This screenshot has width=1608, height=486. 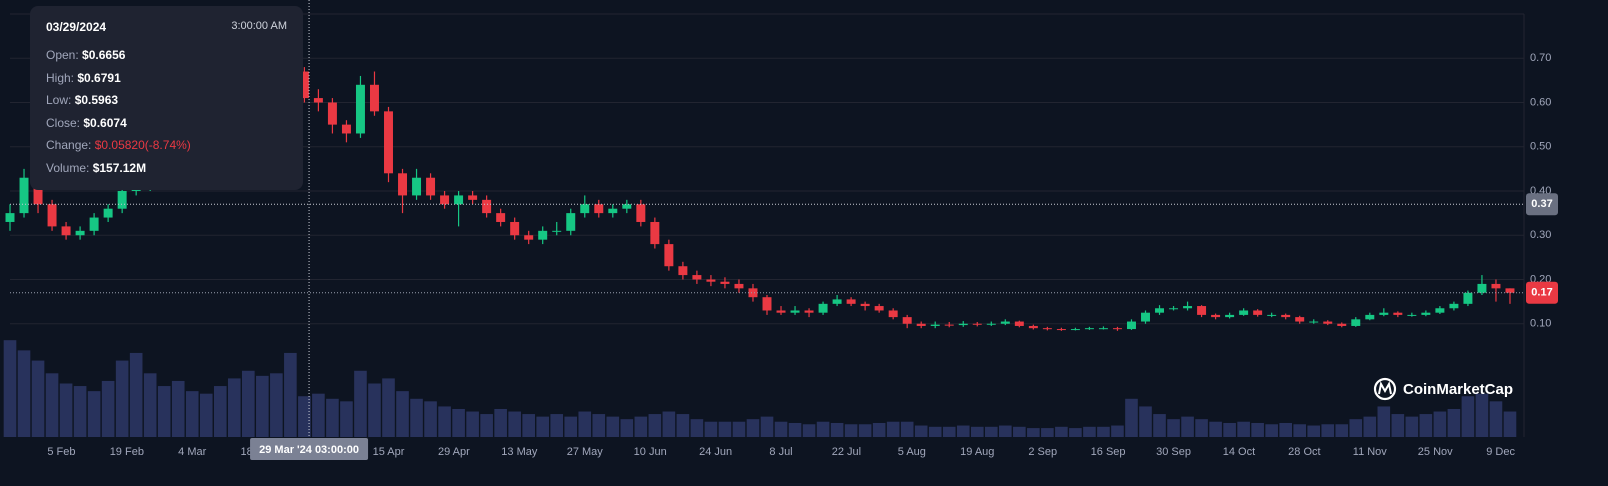 I want to click on tooltip-label: High:, so click(x=60, y=77).